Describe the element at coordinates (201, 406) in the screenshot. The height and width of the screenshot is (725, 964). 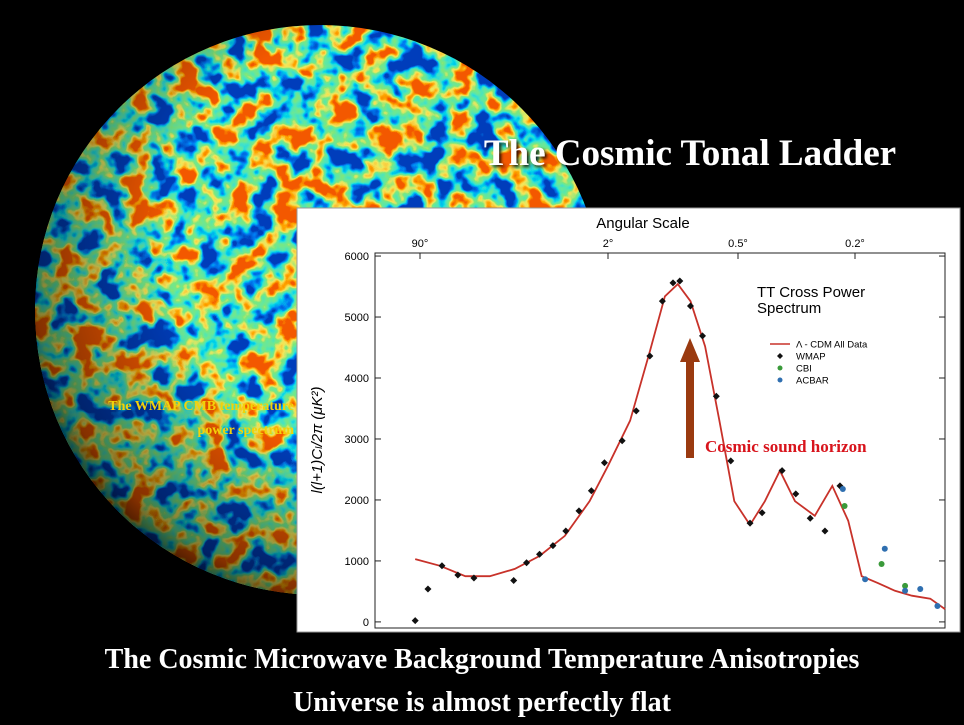
I see `side-label: The WMAP CMB temperature` at that location.